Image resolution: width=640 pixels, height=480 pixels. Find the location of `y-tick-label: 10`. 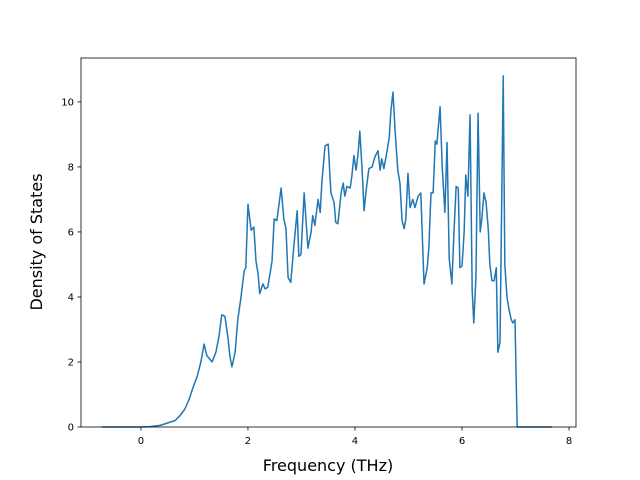

y-tick-label: 10 is located at coordinates (67, 102).